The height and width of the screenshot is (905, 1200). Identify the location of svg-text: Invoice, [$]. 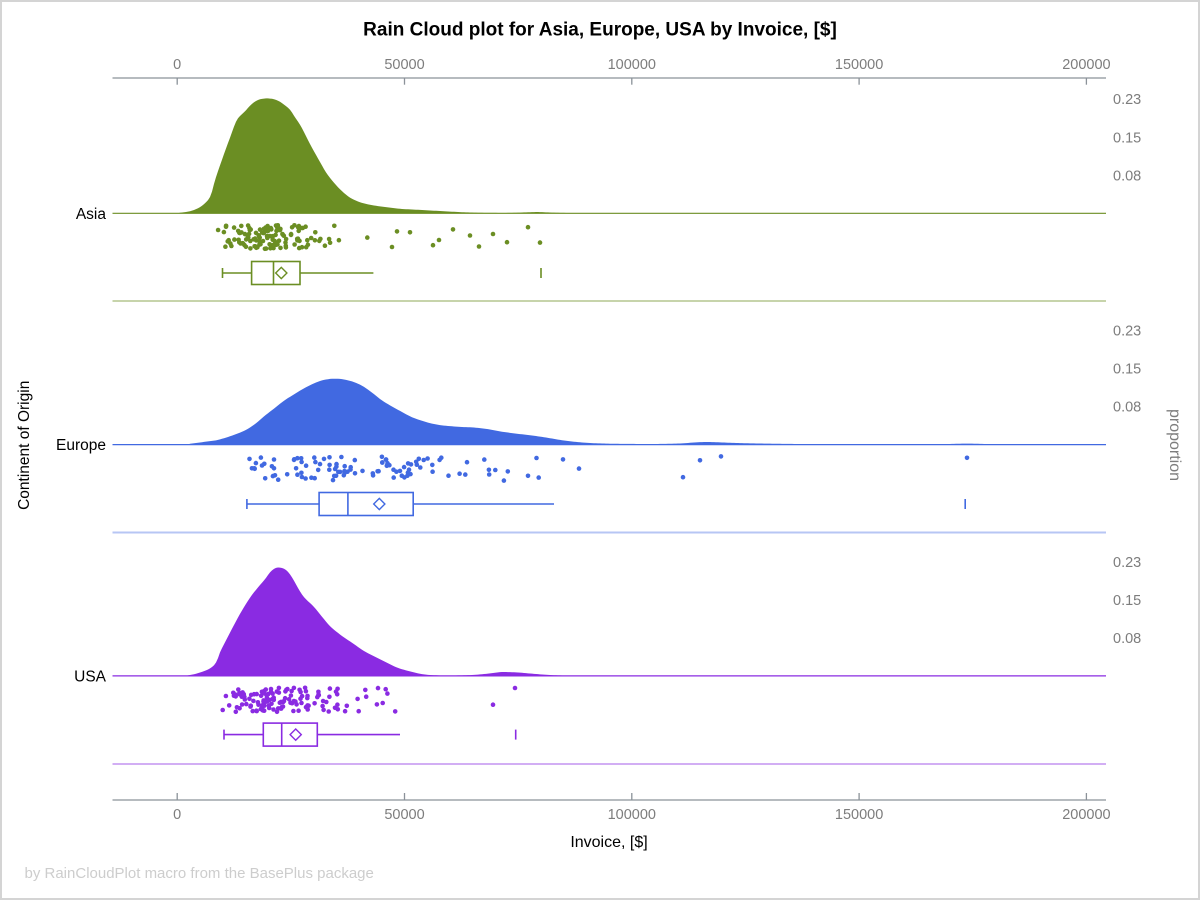
(608, 842).